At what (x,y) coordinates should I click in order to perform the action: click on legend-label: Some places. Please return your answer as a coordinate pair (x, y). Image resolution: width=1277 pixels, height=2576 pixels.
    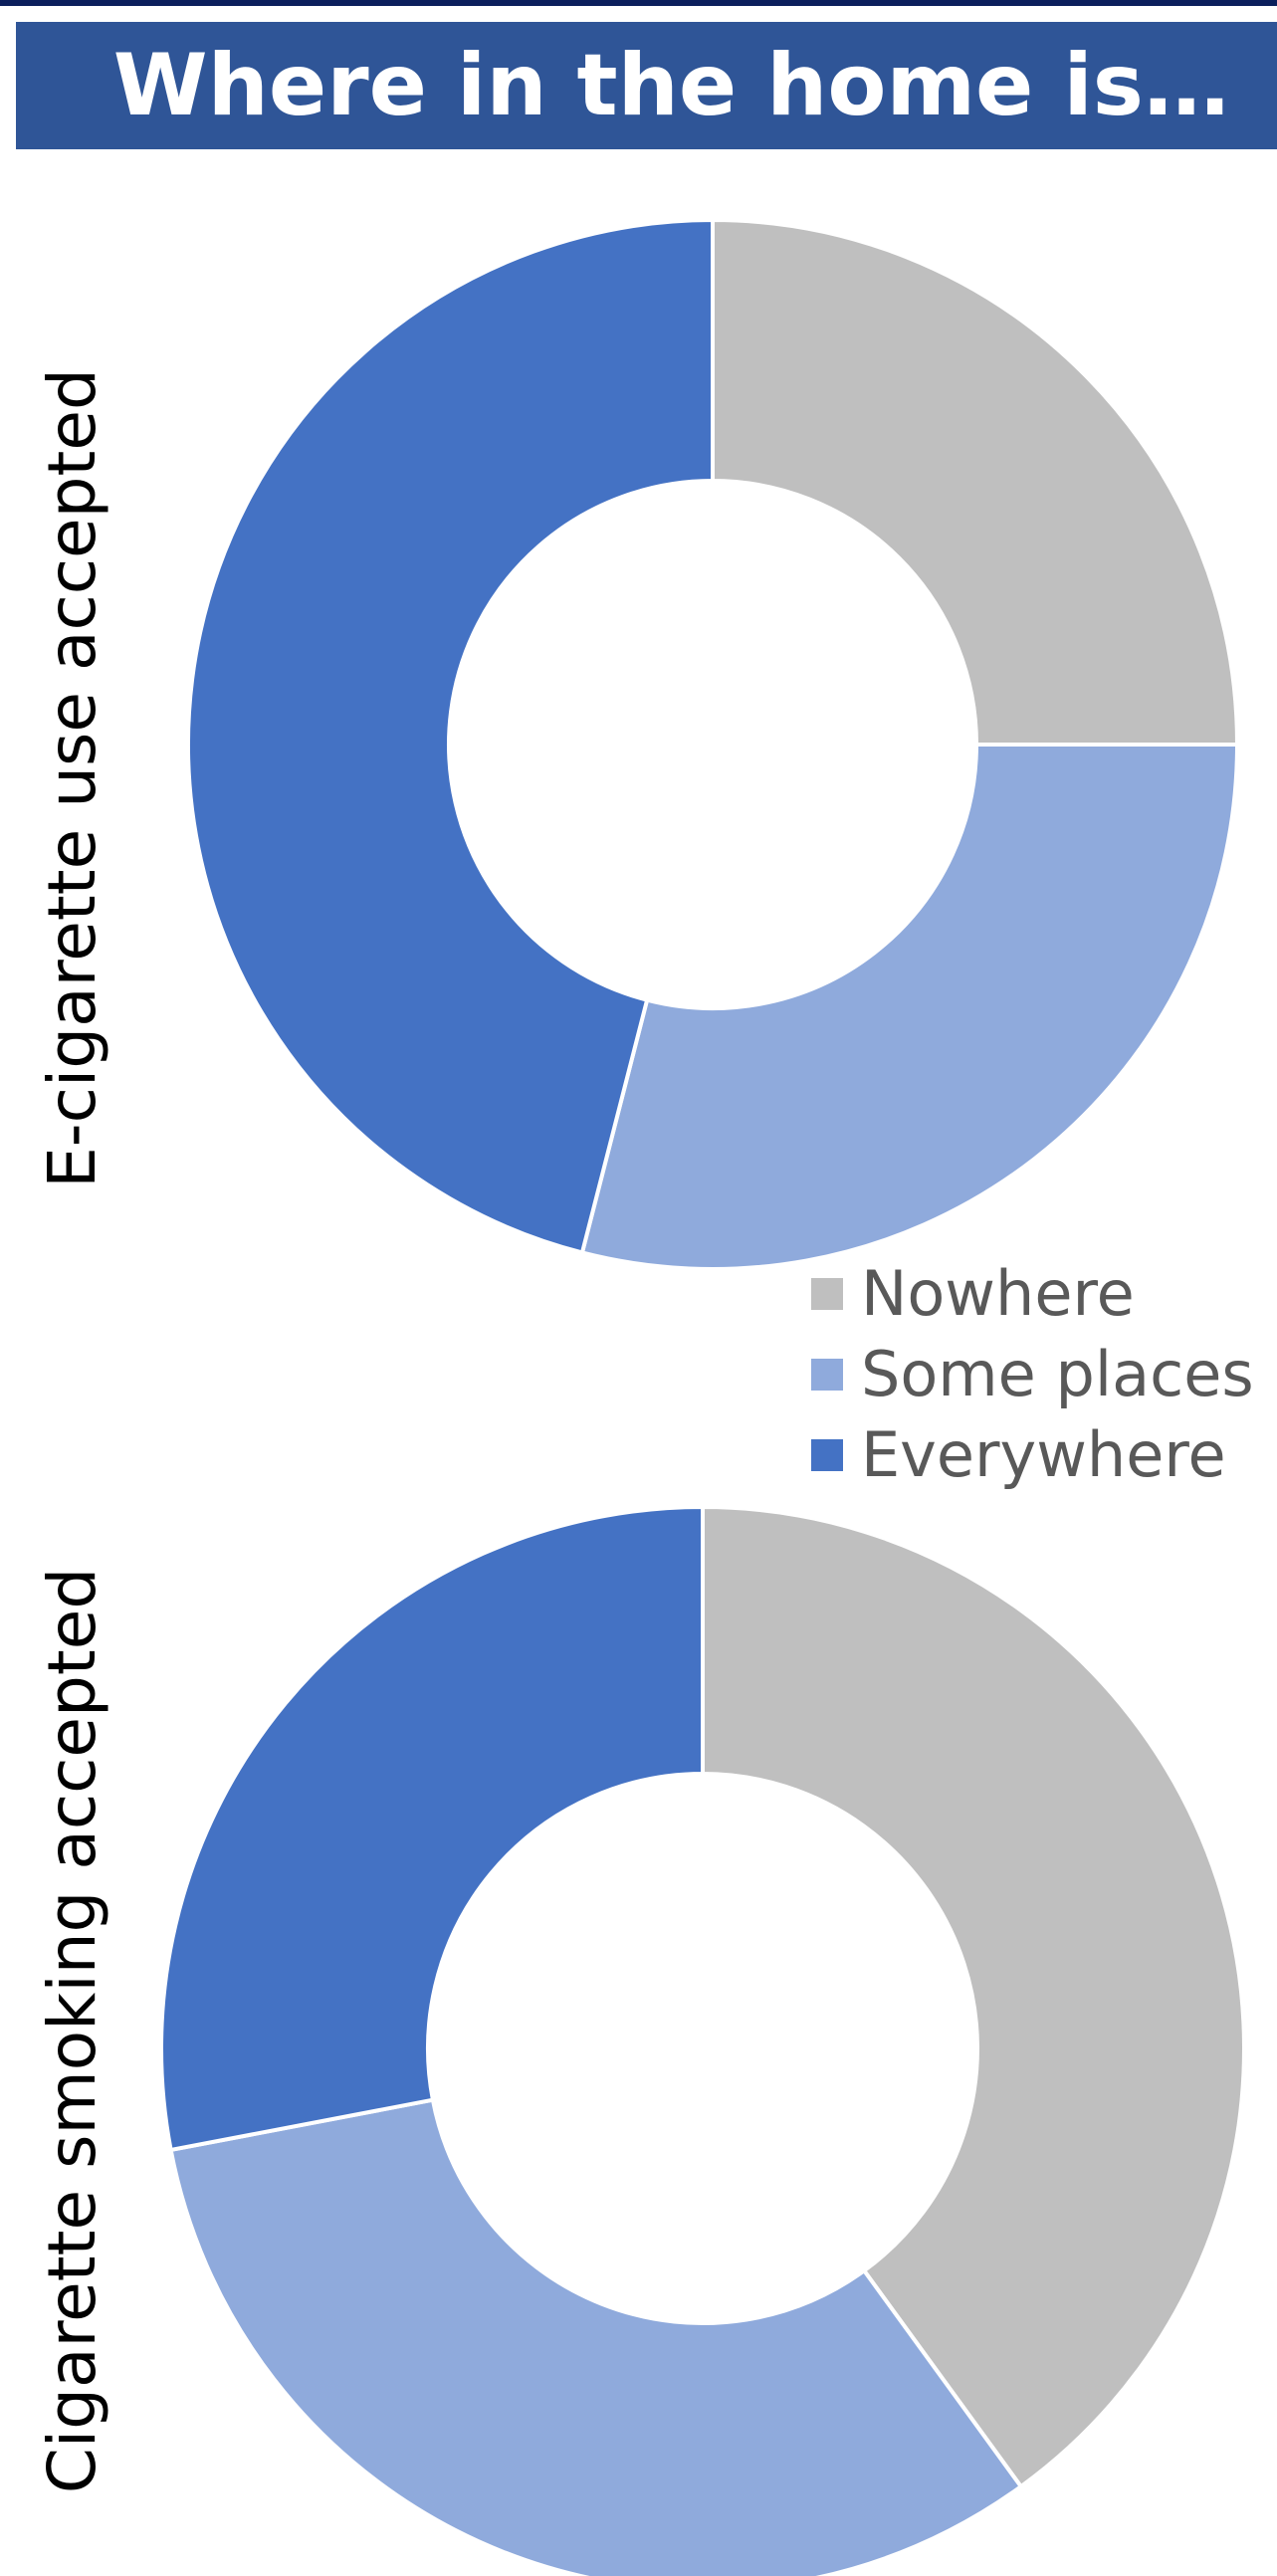
    Looking at the image, I should click on (1057, 1374).